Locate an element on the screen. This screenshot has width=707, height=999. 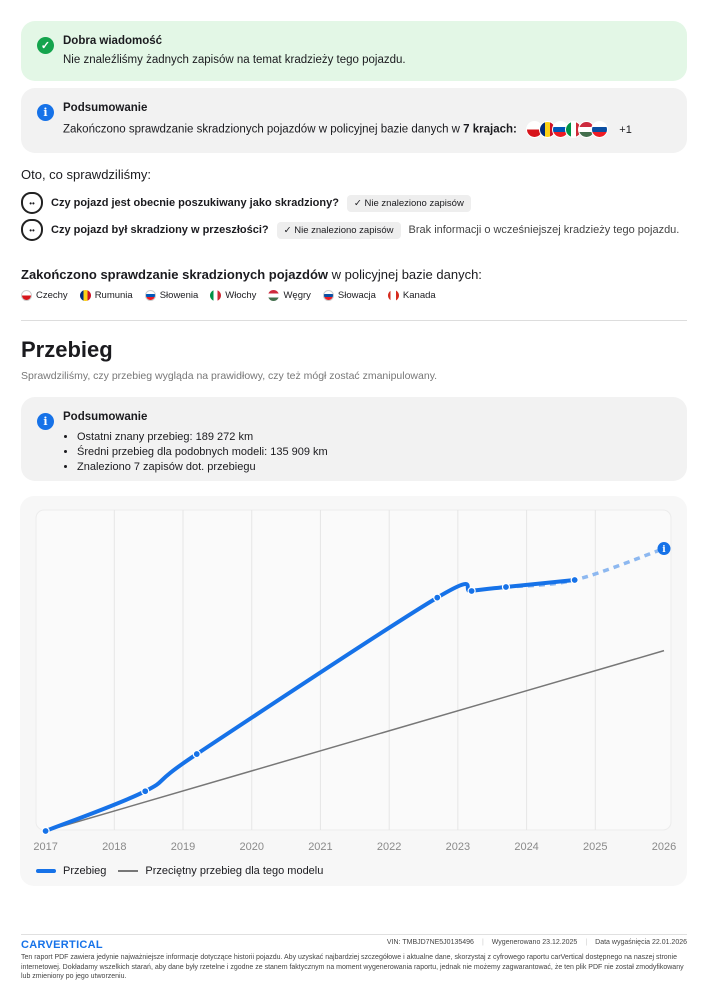
legend-swatch-mileage is located at coordinates (46, 871).